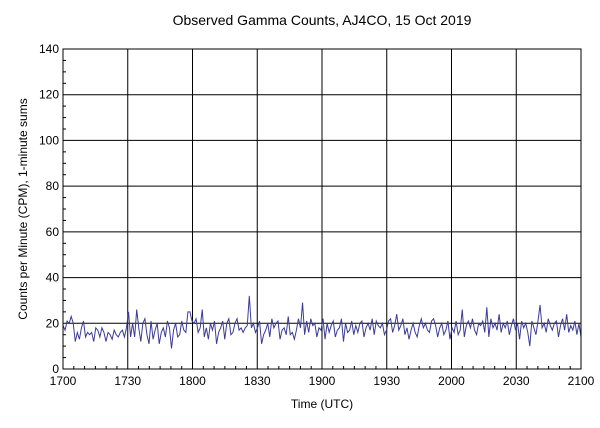 The height and width of the screenshot is (428, 600). What do you see at coordinates (53, 232) in the screenshot?
I see `y-tick-label: 60` at bounding box center [53, 232].